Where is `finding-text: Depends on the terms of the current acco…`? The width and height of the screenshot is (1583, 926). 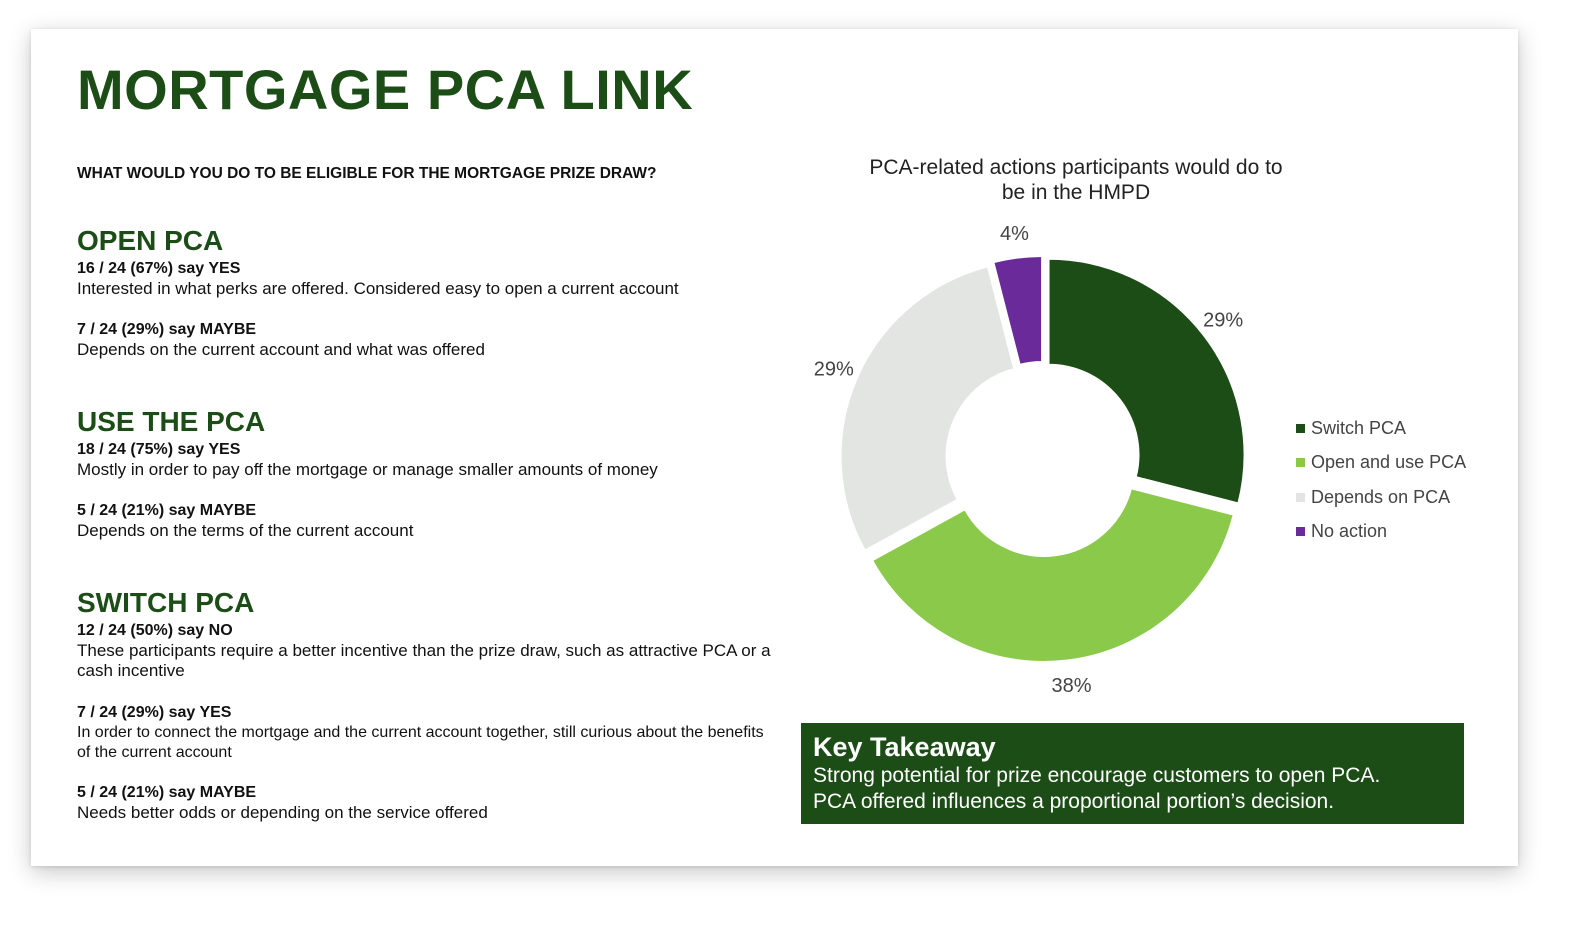
finding-text: Depends on the terms of the current acco… is located at coordinates (245, 530).